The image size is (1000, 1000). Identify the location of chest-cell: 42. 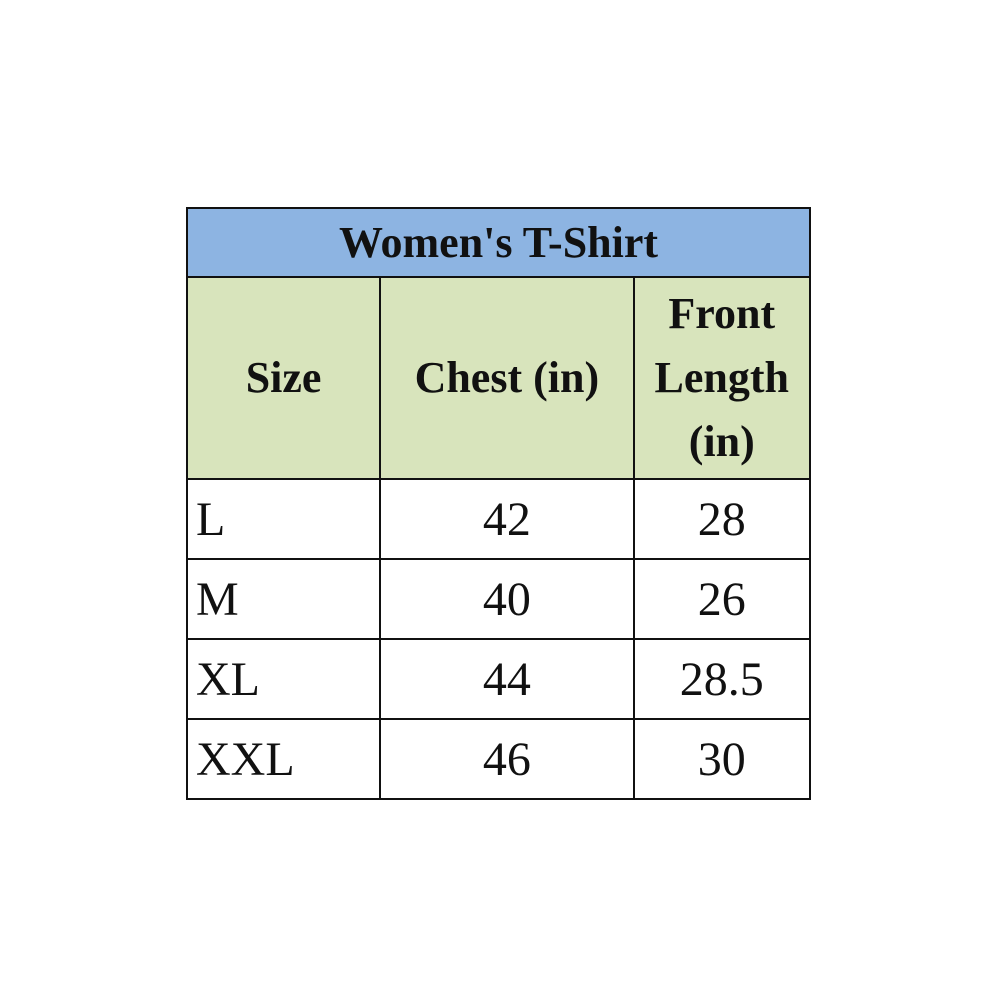
(507, 519).